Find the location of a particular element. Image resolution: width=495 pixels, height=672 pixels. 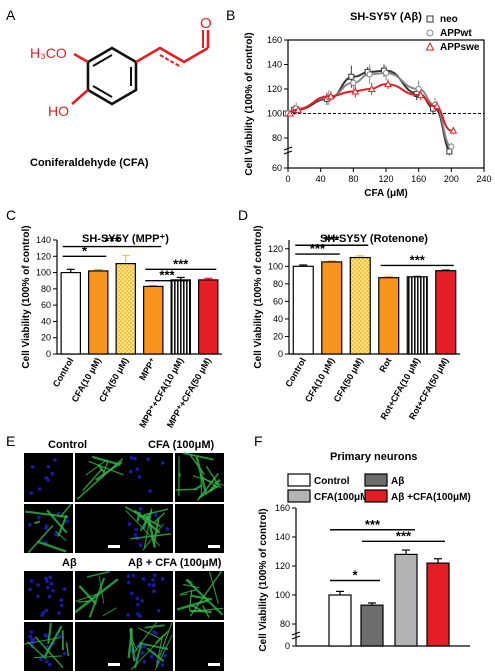

micrograph-title-abeta: Aβ is located at coordinates (69, 563).